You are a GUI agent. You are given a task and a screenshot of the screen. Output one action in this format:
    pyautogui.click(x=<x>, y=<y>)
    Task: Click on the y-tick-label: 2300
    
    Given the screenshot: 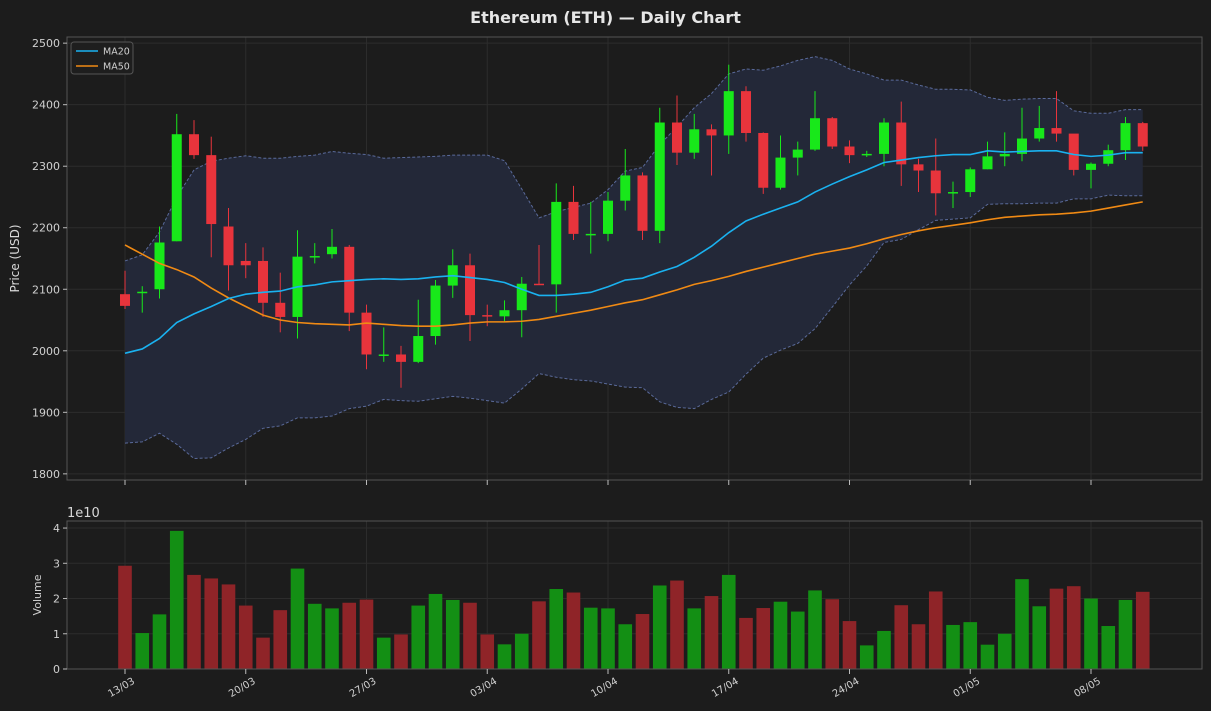 What is the action you would take?
    pyautogui.click(x=46, y=166)
    